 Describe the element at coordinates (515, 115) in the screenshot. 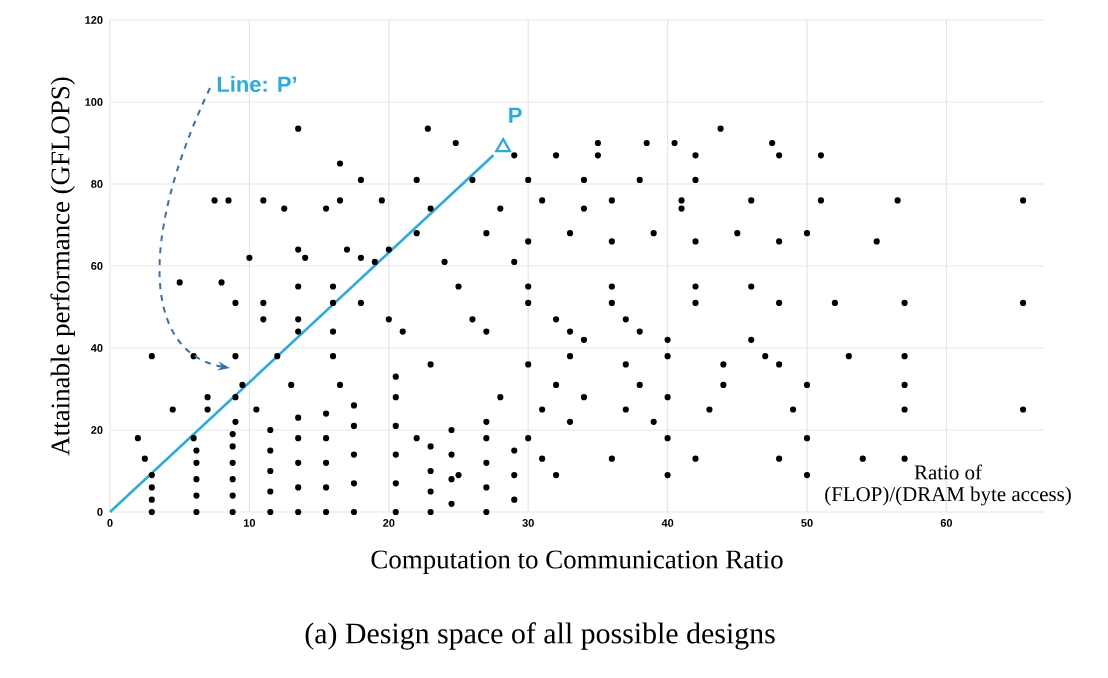

I see `annotation: P` at that location.